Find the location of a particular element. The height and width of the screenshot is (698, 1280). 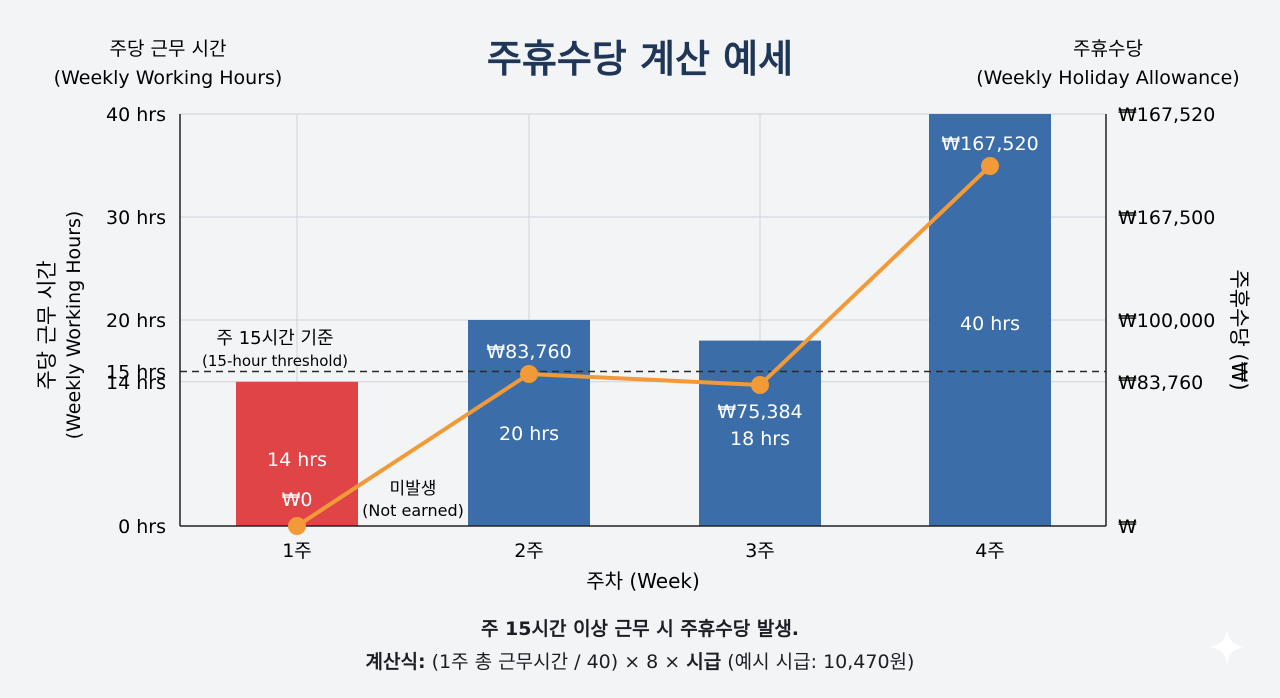

x-tick-label: 3주 is located at coordinates (760, 551).